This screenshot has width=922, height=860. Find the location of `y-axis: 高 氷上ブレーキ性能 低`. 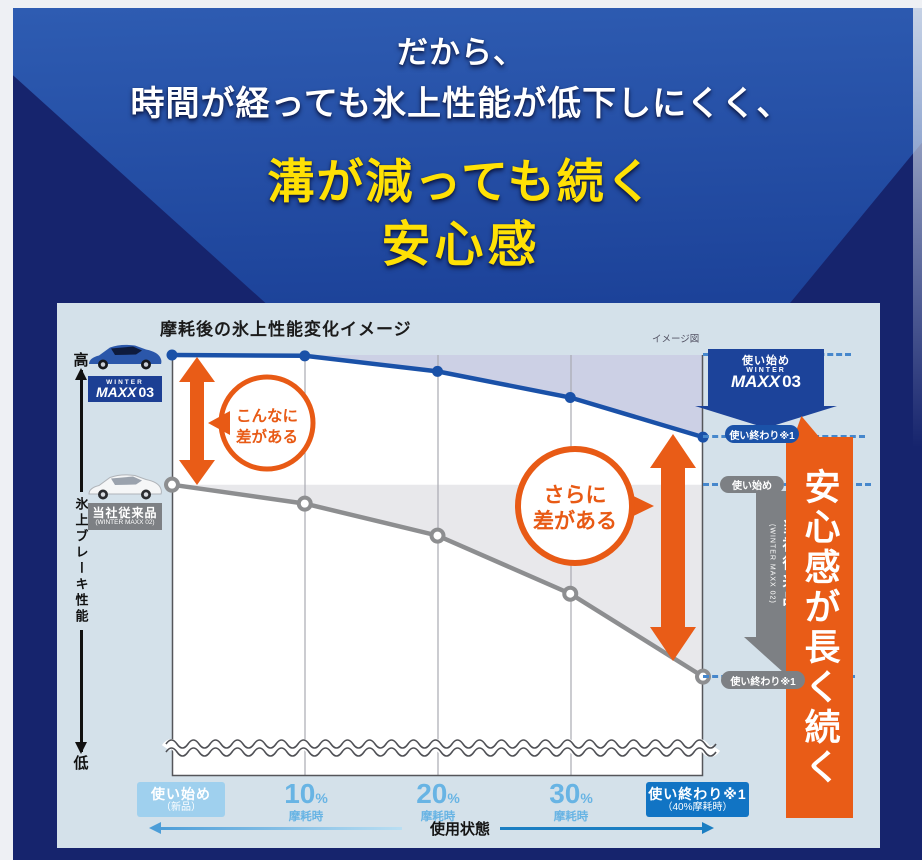

y-axis: 高 氷上ブレーキ性能 低 is located at coordinates (81, 561).